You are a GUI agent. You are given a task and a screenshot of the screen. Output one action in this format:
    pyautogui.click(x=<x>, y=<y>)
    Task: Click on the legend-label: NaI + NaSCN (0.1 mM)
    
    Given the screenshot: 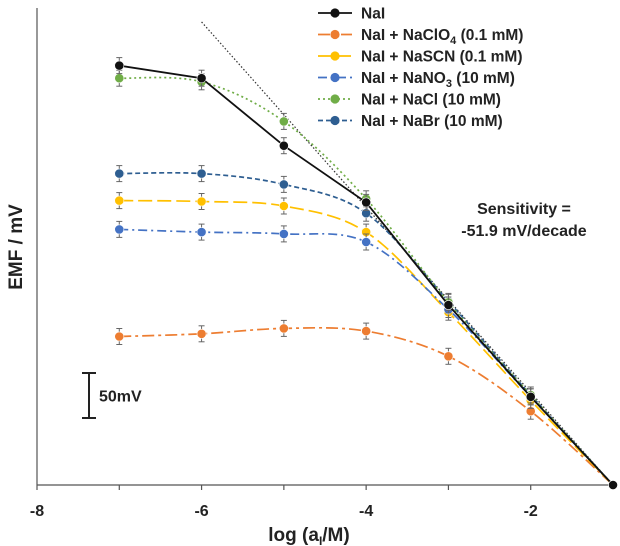 What is the action you would take?
    pyautogui.click(x=442, y=57)
    